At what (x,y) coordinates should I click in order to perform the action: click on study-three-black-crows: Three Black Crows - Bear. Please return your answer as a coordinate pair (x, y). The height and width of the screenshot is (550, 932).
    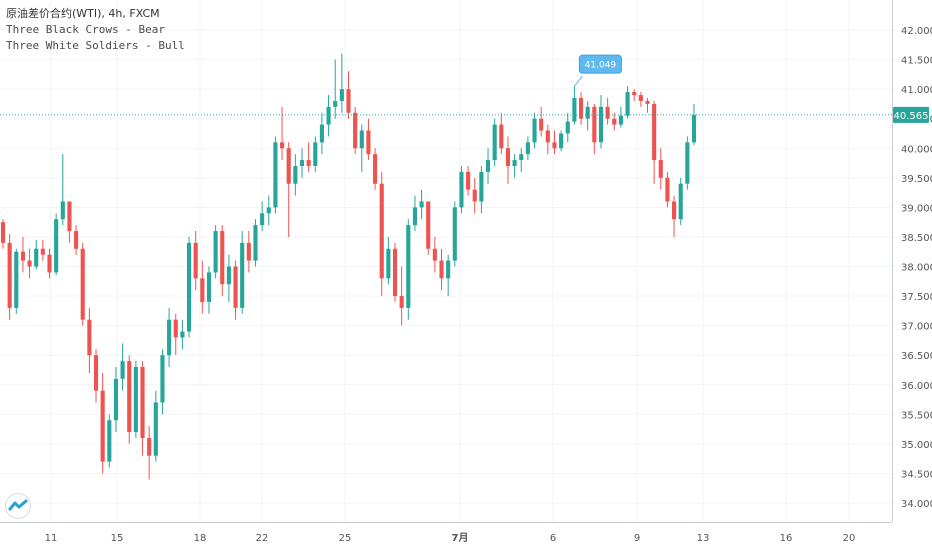
    Looking at the image, I should click on (85, 29).